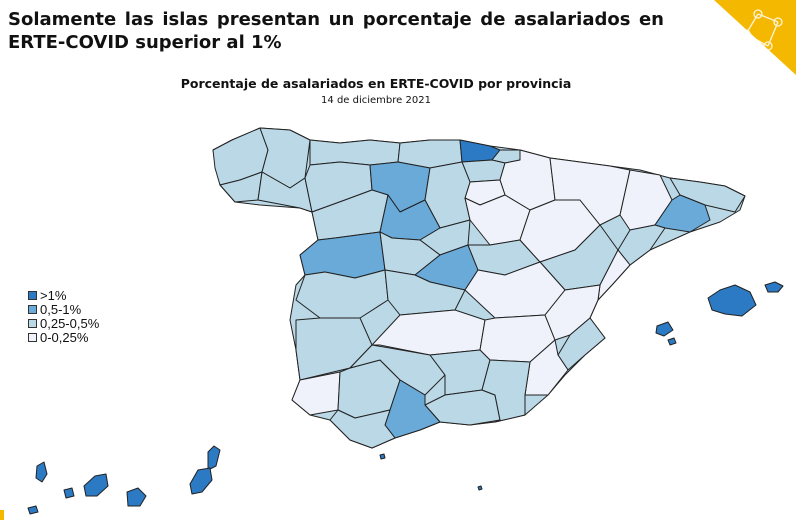  What do you see at coordinates (506, 391) in the screenshot?
I see `province-almeria` at bounding box center [506, 391].